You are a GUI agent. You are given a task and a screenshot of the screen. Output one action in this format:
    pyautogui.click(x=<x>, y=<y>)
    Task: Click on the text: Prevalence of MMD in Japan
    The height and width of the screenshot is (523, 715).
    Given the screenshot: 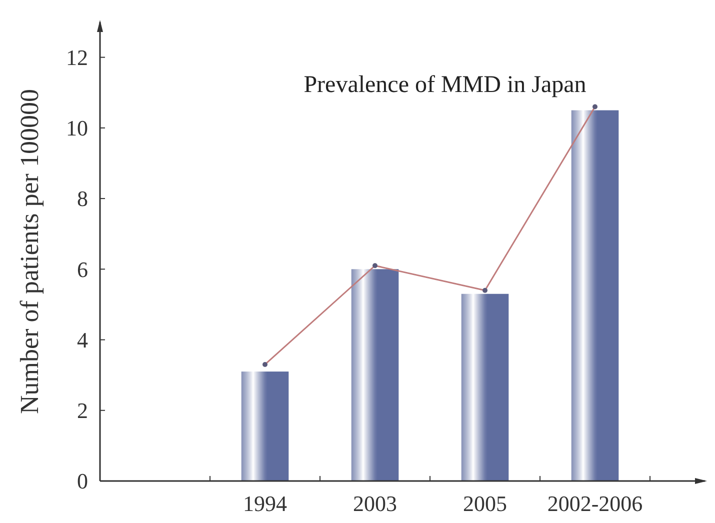 What is the action you would take?
    pyautogui.click(x=445, y=85)
    